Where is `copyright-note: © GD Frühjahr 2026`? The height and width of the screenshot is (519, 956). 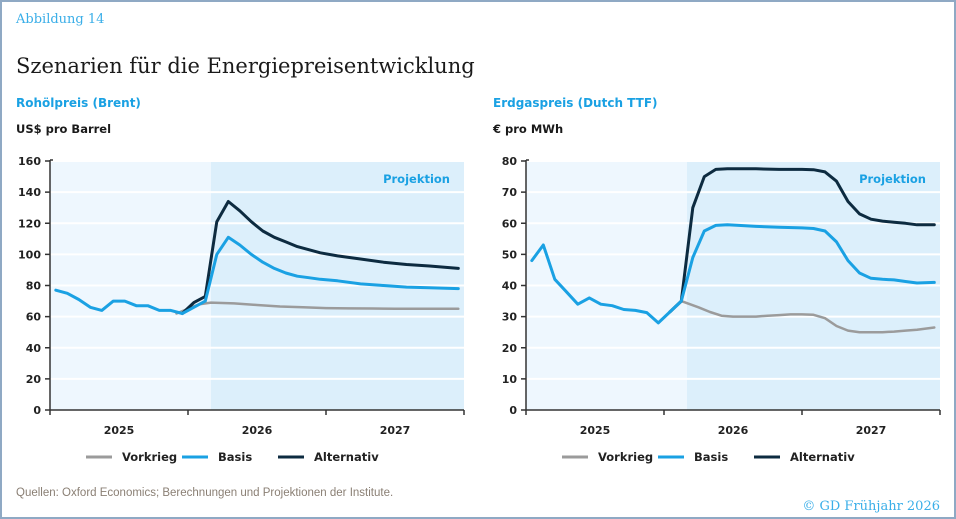 copyright-note: © GD Frühjahr 2026 is located at coordinates (871, 506).